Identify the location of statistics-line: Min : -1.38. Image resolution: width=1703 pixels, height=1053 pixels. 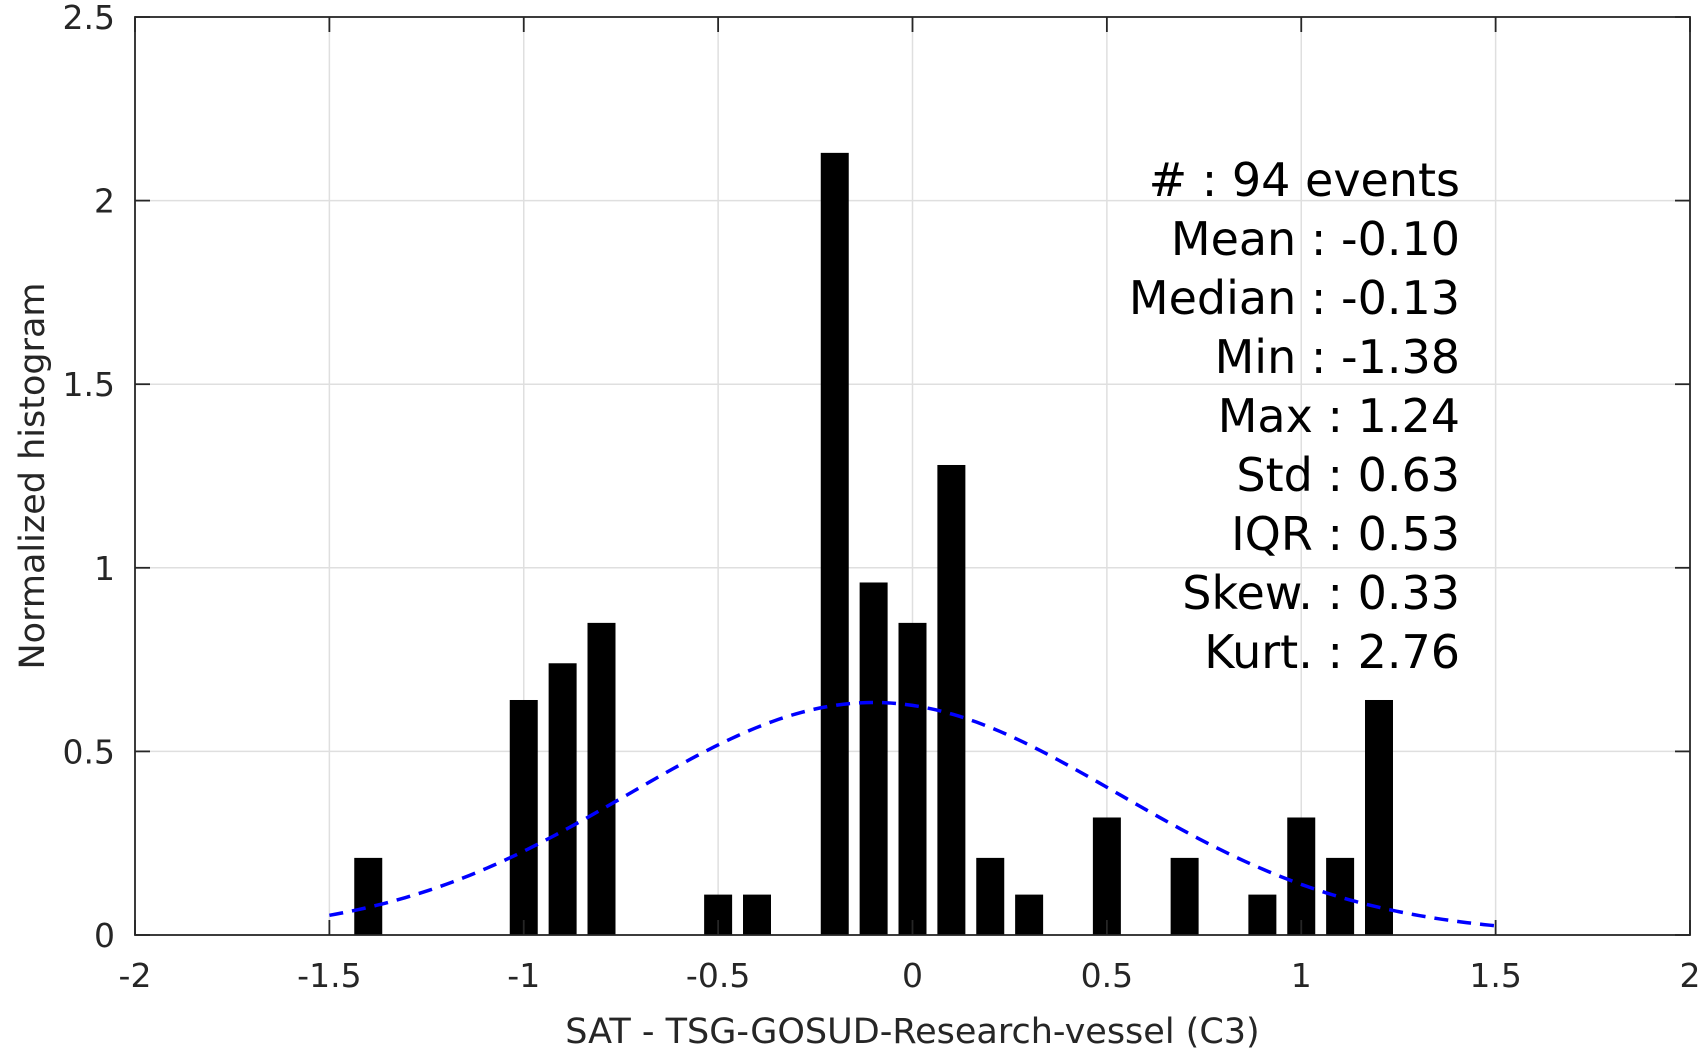
(1337, 357).